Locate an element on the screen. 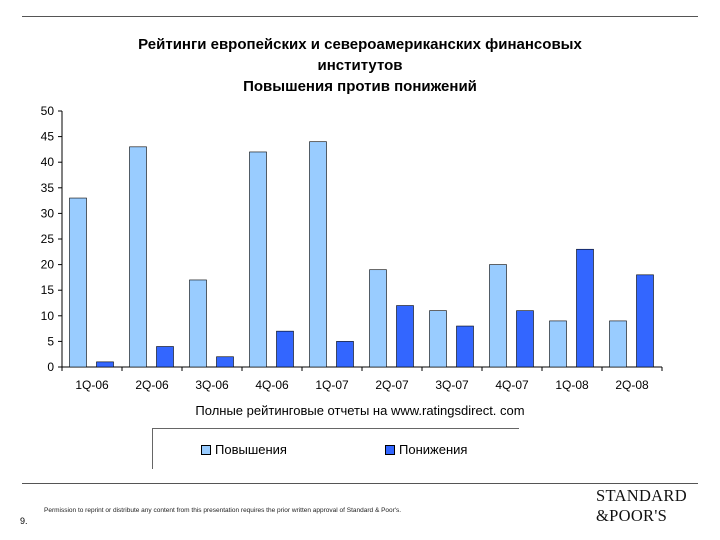  legend: Повышения Понижения is located at coordinates (335, 448).